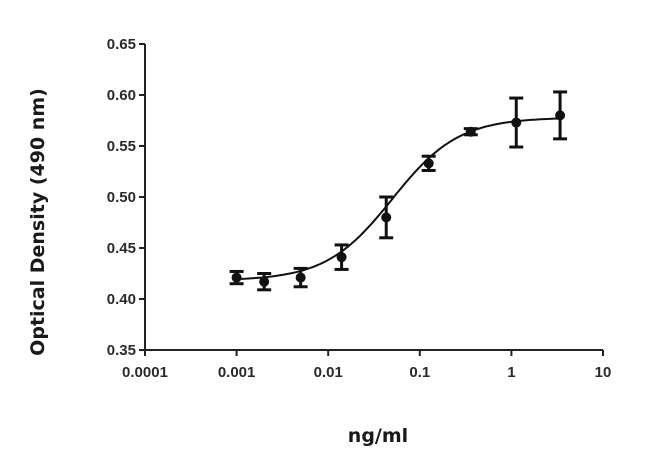 The width and height of the screenshot is (650, 467). What do you see at coordinates (121, 299) in the screenshot?
I see `y-tick-label: 0.40` at bounding box center [121, 299].